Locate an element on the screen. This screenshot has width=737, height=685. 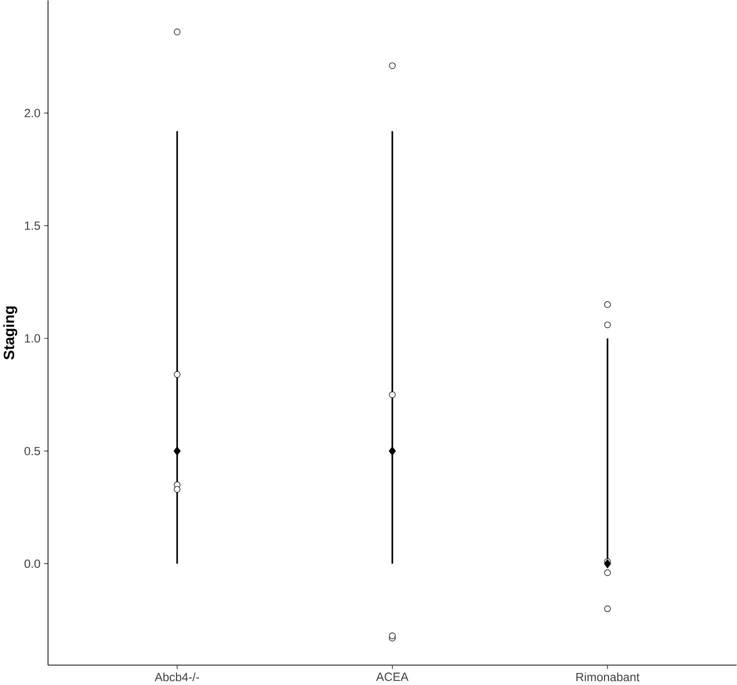
y-tick-label: 0.0 is located at coordinates (32, 564).